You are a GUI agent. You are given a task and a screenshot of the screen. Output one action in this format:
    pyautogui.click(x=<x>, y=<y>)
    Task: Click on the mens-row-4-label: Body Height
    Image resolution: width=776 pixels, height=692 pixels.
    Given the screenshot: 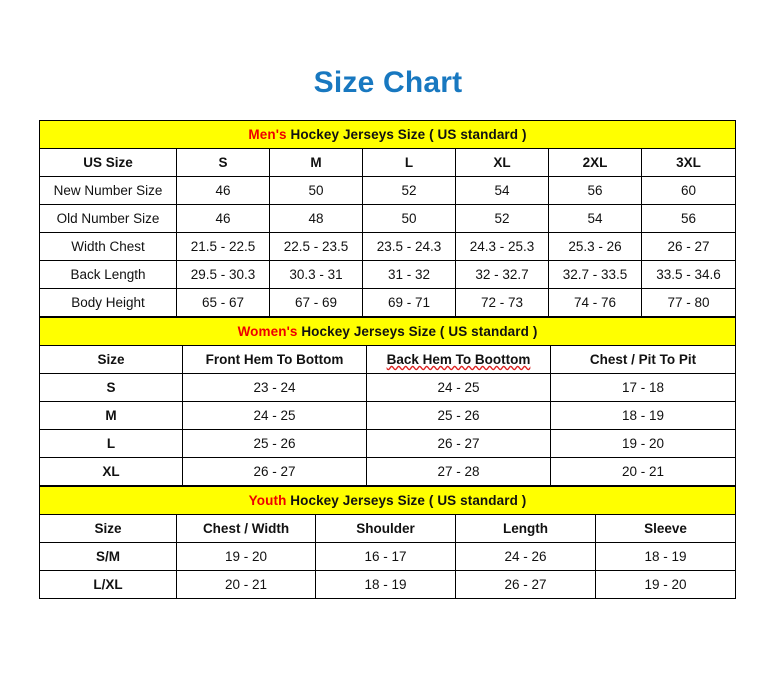 What is the action you would take?
    pyautogui.click(x=108, y=302)
    